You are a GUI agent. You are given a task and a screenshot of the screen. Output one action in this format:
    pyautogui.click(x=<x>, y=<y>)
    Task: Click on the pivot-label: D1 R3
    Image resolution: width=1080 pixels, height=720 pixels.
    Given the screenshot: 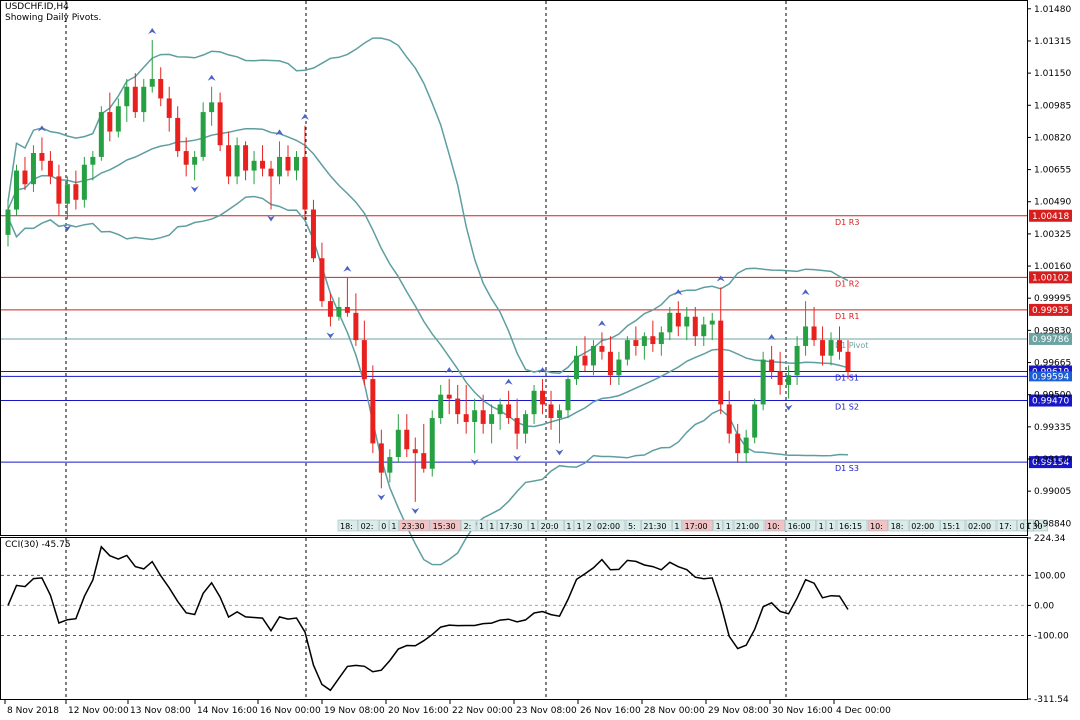 What is the action you would take?
    pyautogui.click(x=847, y=222)
    